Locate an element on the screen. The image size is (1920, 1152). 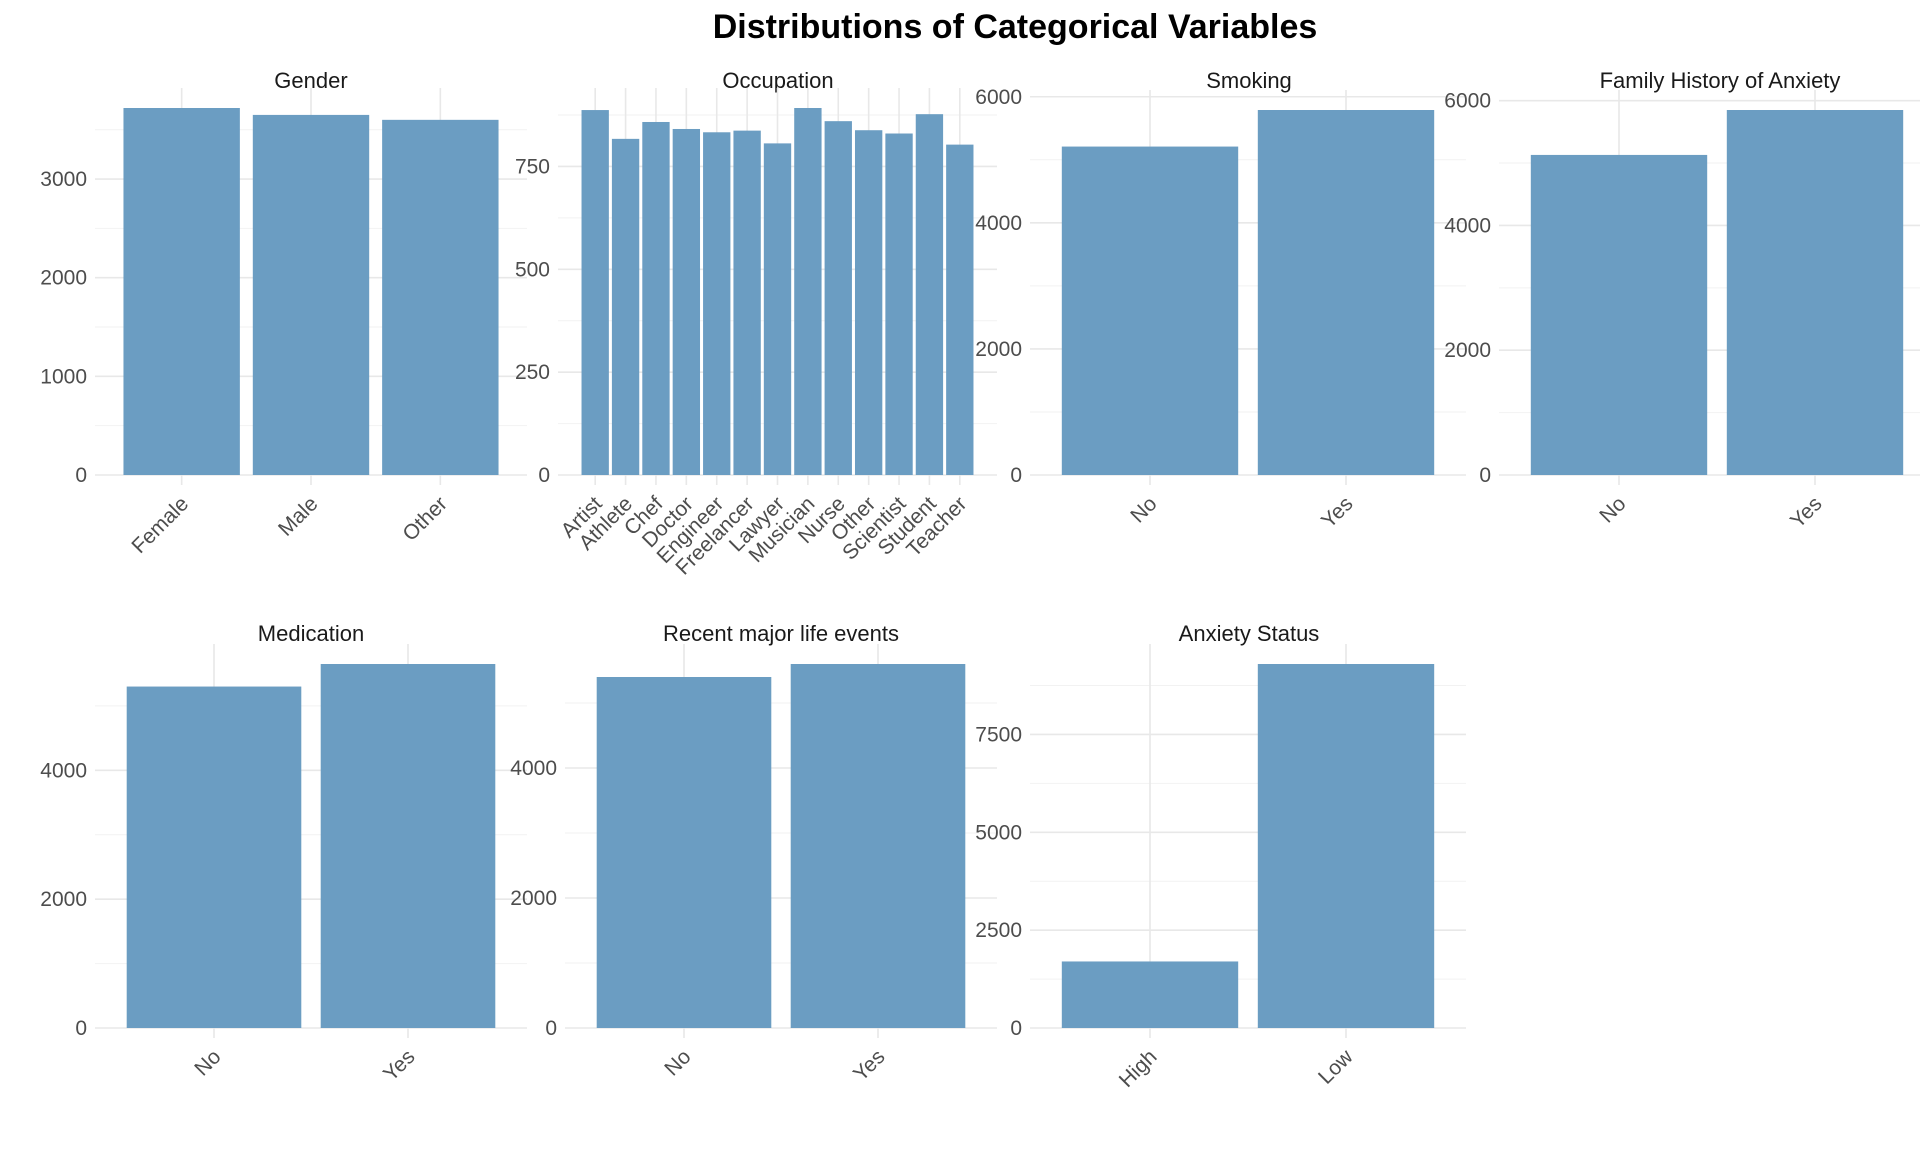
y-tick-label: 500 is located at coordinates (532, 269).